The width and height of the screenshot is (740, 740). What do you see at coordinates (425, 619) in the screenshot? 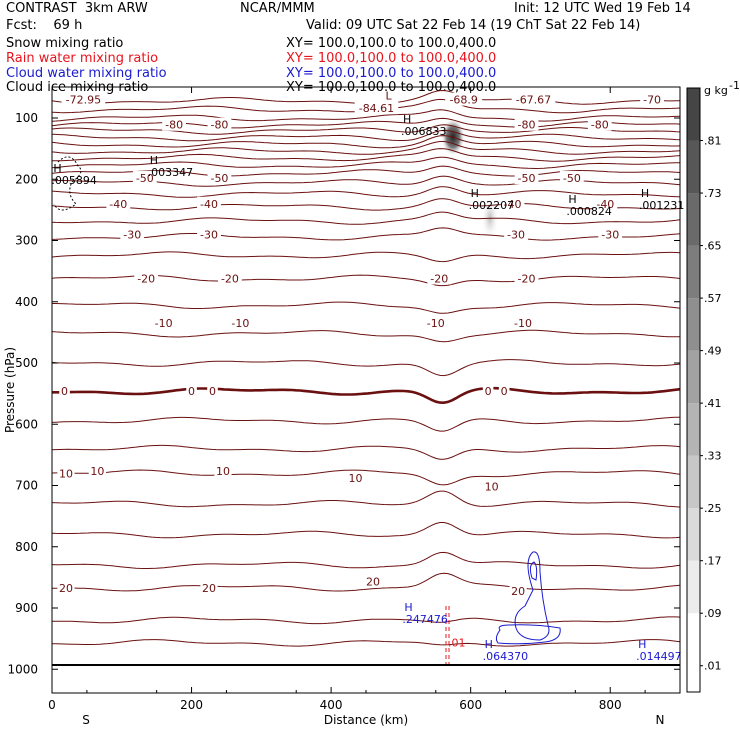
I see `extremum-value: .247476` at bounding box center [425, 619].